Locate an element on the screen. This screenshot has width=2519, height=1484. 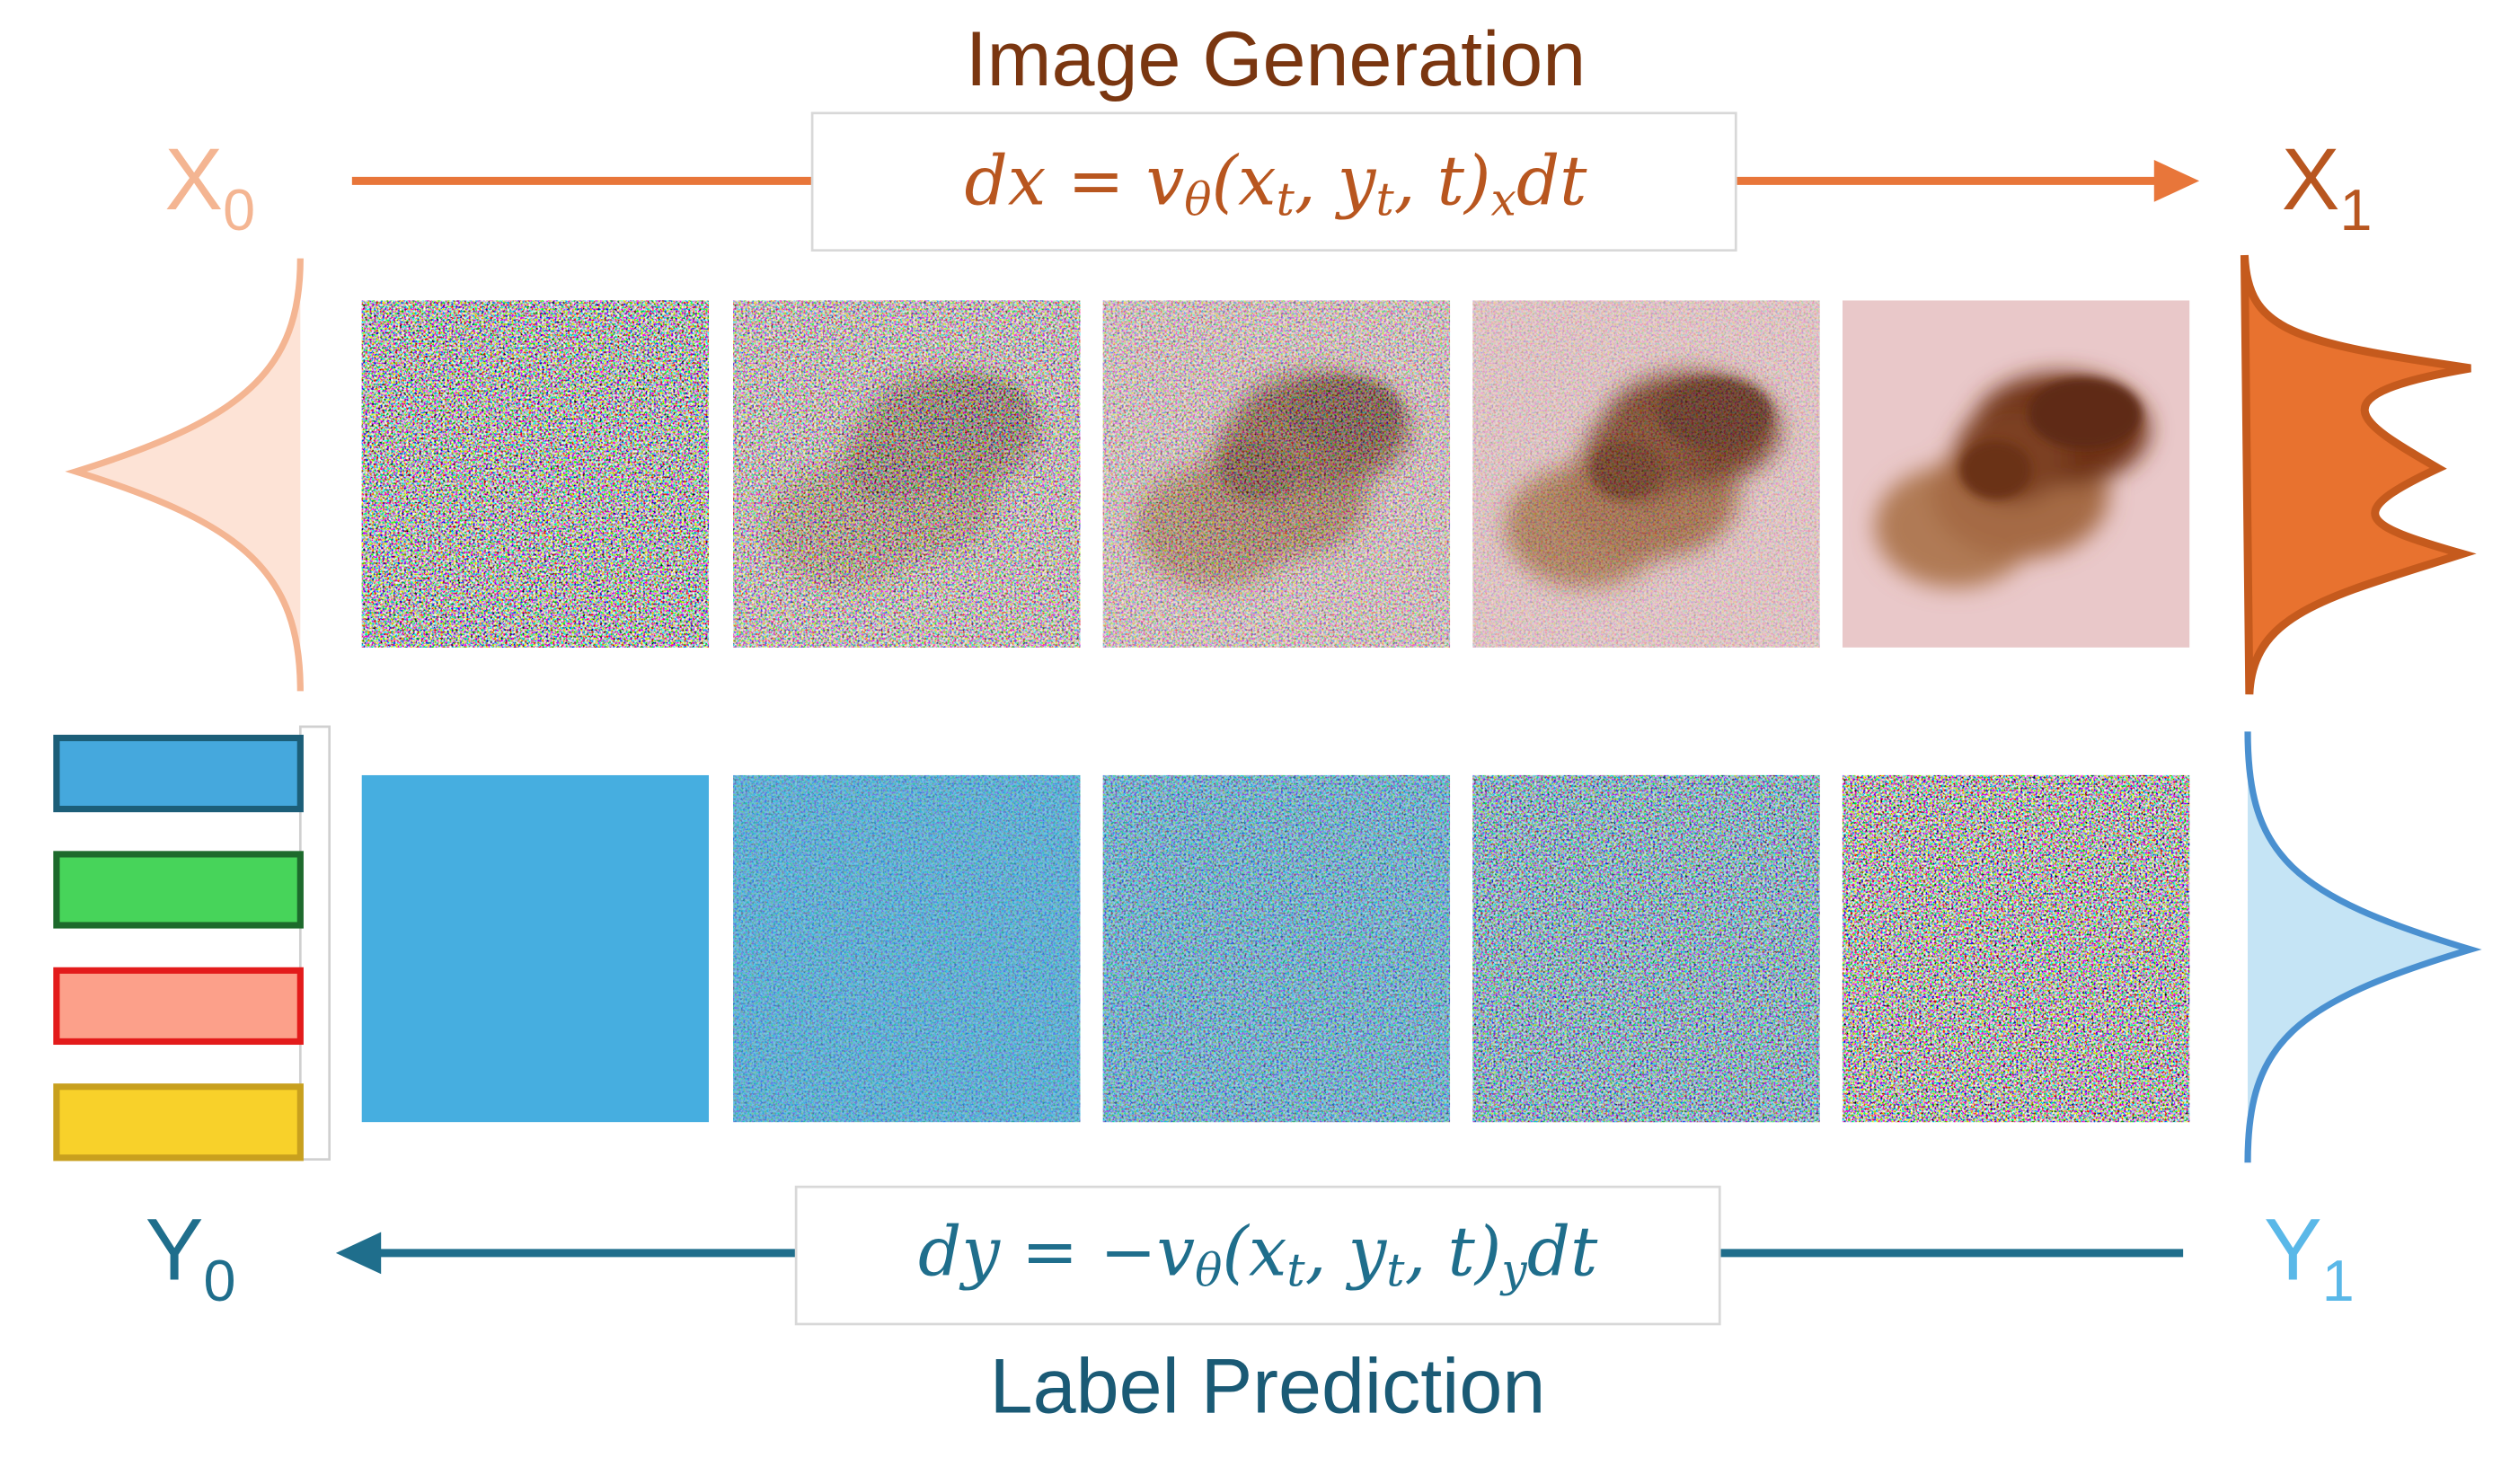
top-formula: dx = vθ(xt, yt, t)xdt is located at coordinates (1275, 184).